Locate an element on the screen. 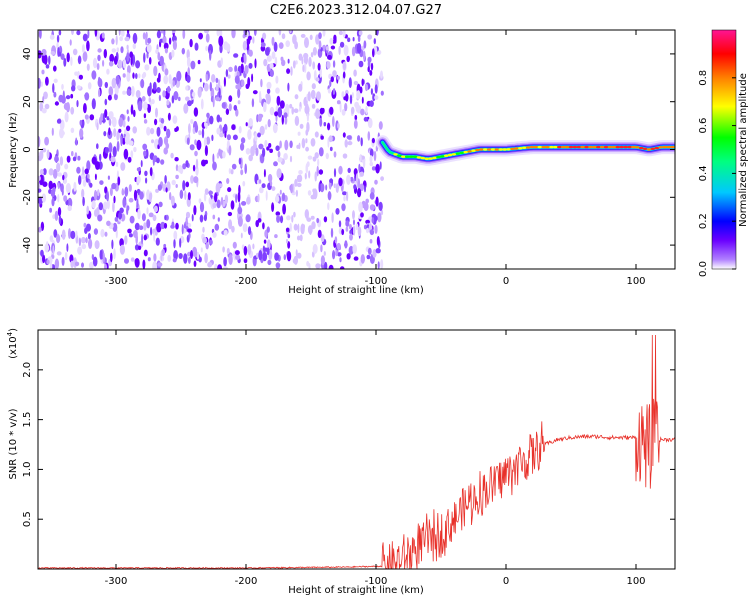 The width and height of the screenshot is (750, 600). y-tick-label: 0.5 is located at coordinates (27, 519).